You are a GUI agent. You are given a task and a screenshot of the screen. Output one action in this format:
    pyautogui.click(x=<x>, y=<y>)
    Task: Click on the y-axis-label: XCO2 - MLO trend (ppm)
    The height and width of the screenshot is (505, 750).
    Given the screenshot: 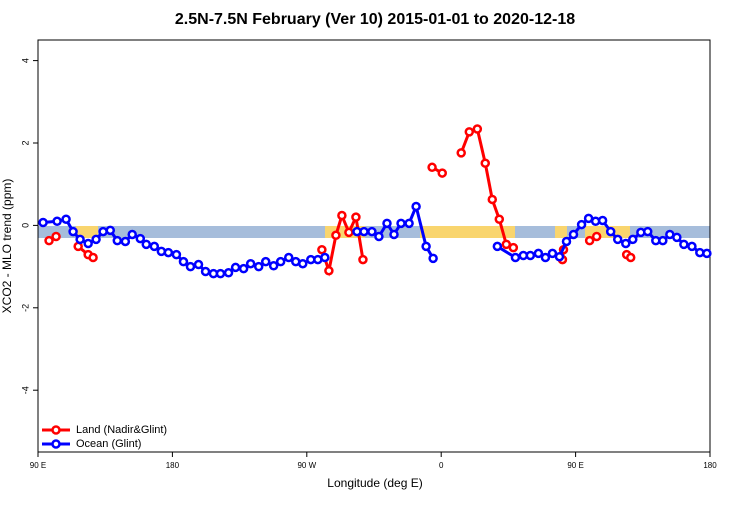 What is the action you would take?
    pyautogui.click(x=7, y=246)
    